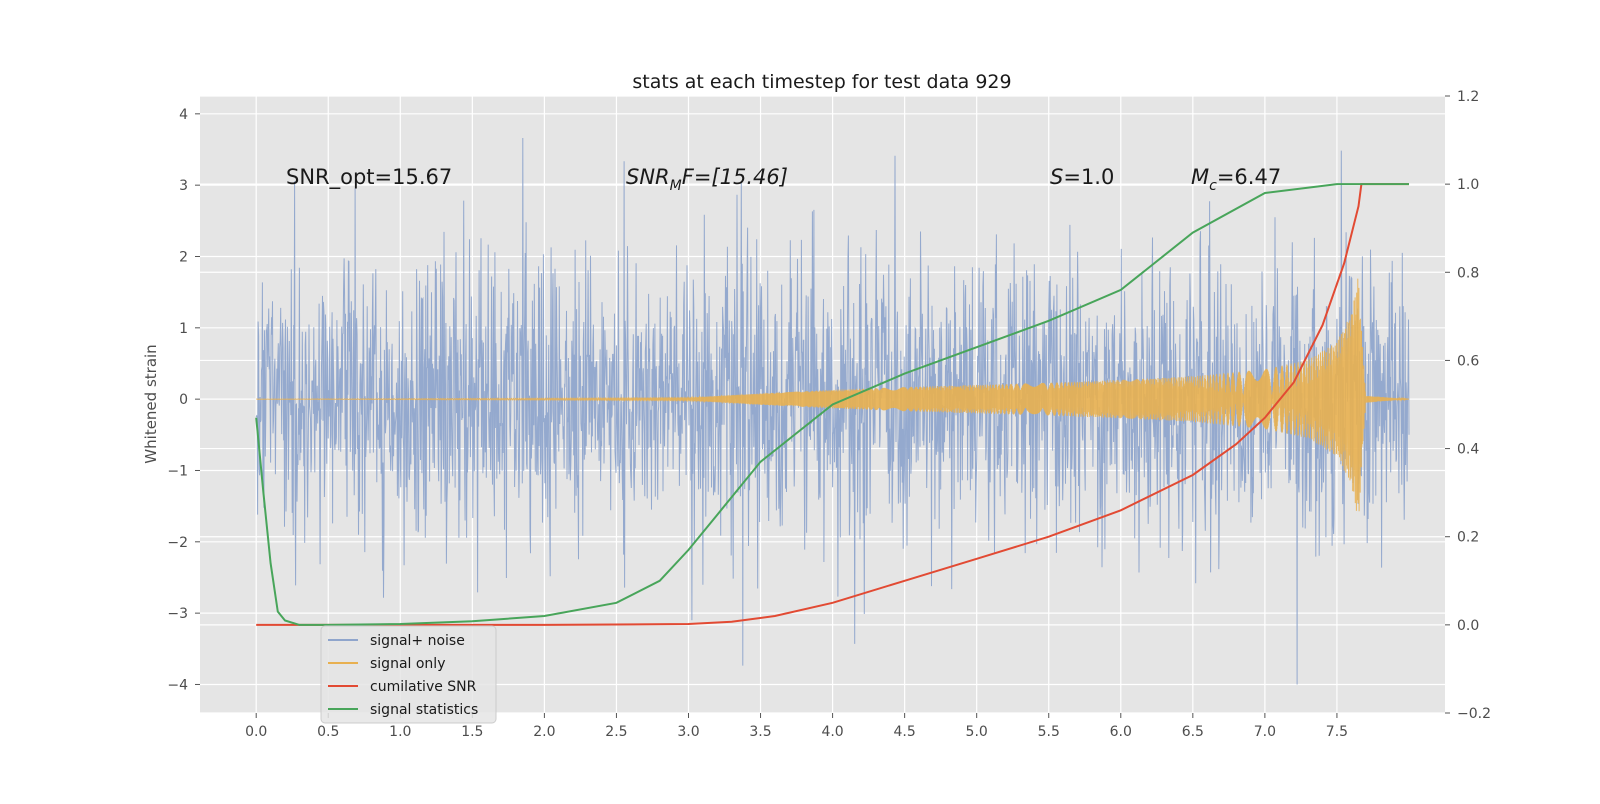  Describe the element at coordinates (151, 403) in the screenshot. I see `y-axis-label: Whitened strain` at that location.